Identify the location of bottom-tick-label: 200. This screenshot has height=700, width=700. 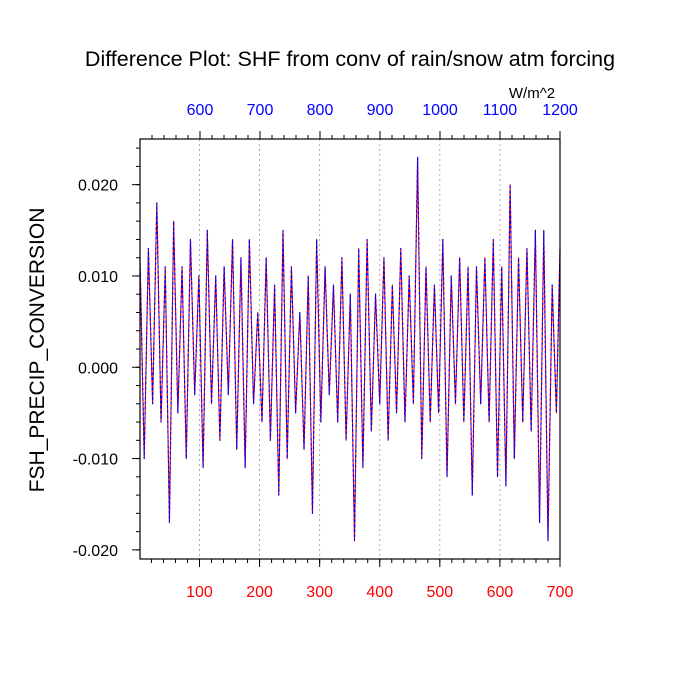
(259, 592).